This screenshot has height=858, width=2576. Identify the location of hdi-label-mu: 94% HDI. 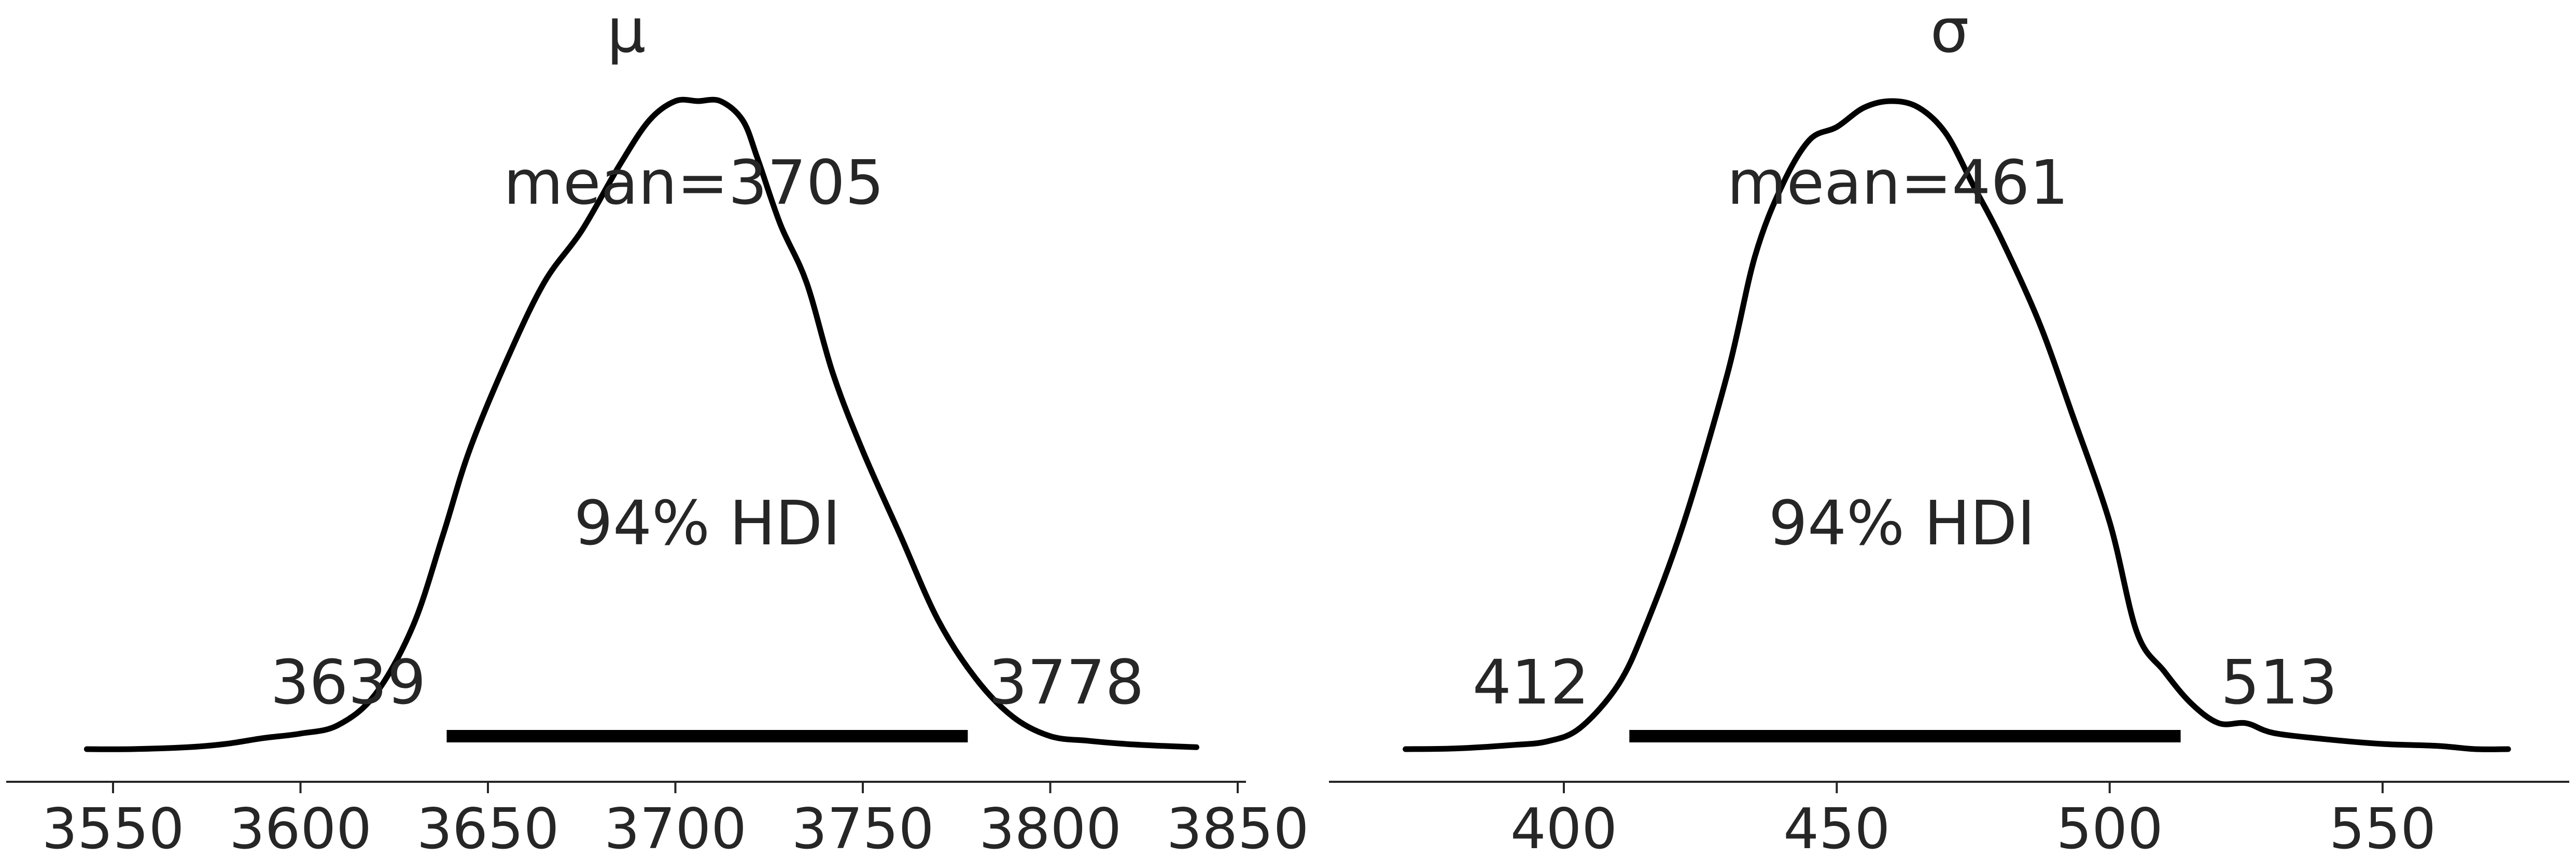
(707, 523).